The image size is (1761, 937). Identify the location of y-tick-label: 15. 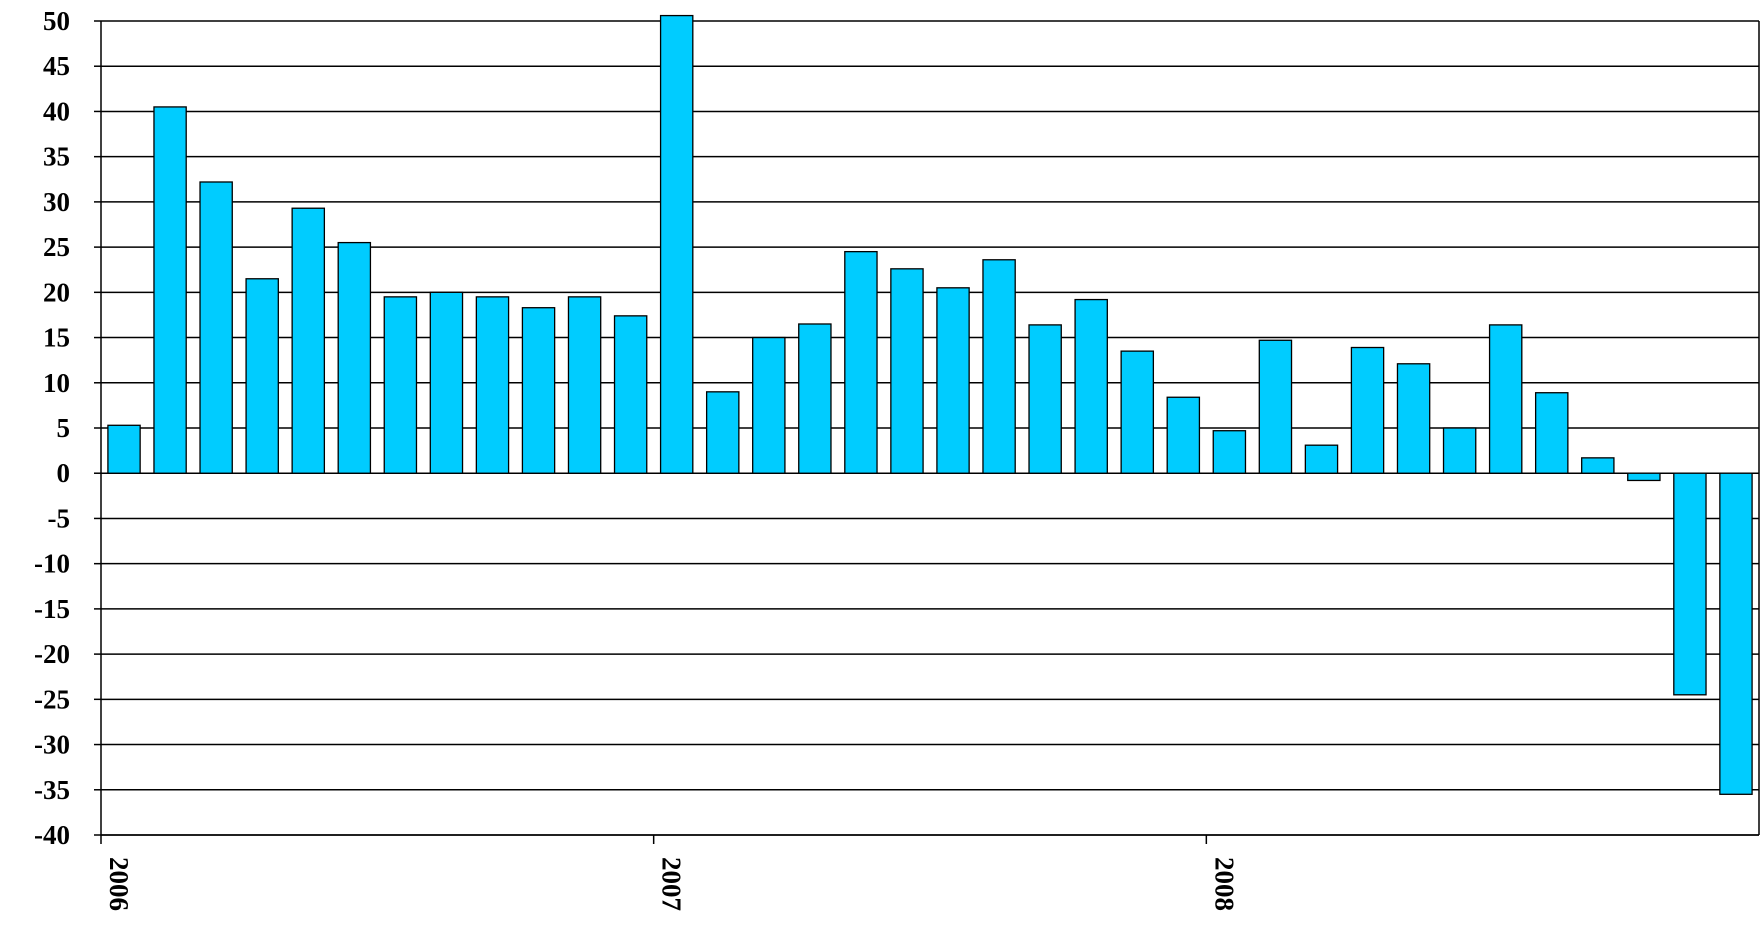
(56, 338).